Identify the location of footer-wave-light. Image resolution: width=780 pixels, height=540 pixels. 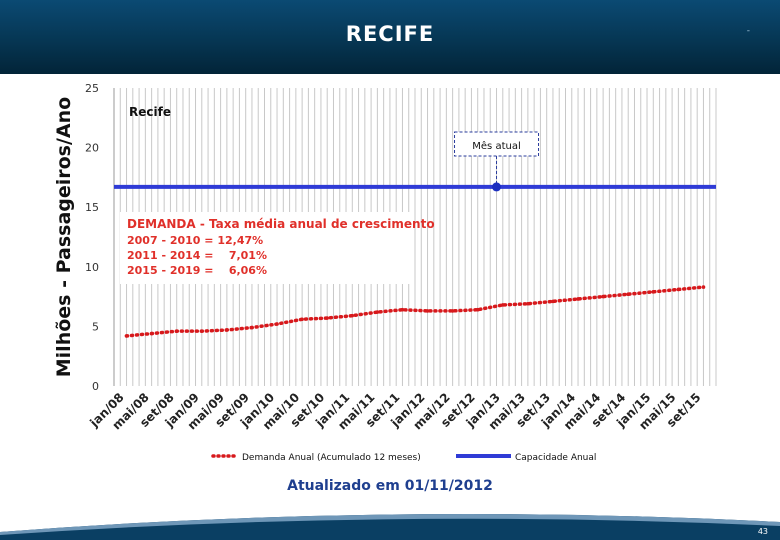
(390, 524).